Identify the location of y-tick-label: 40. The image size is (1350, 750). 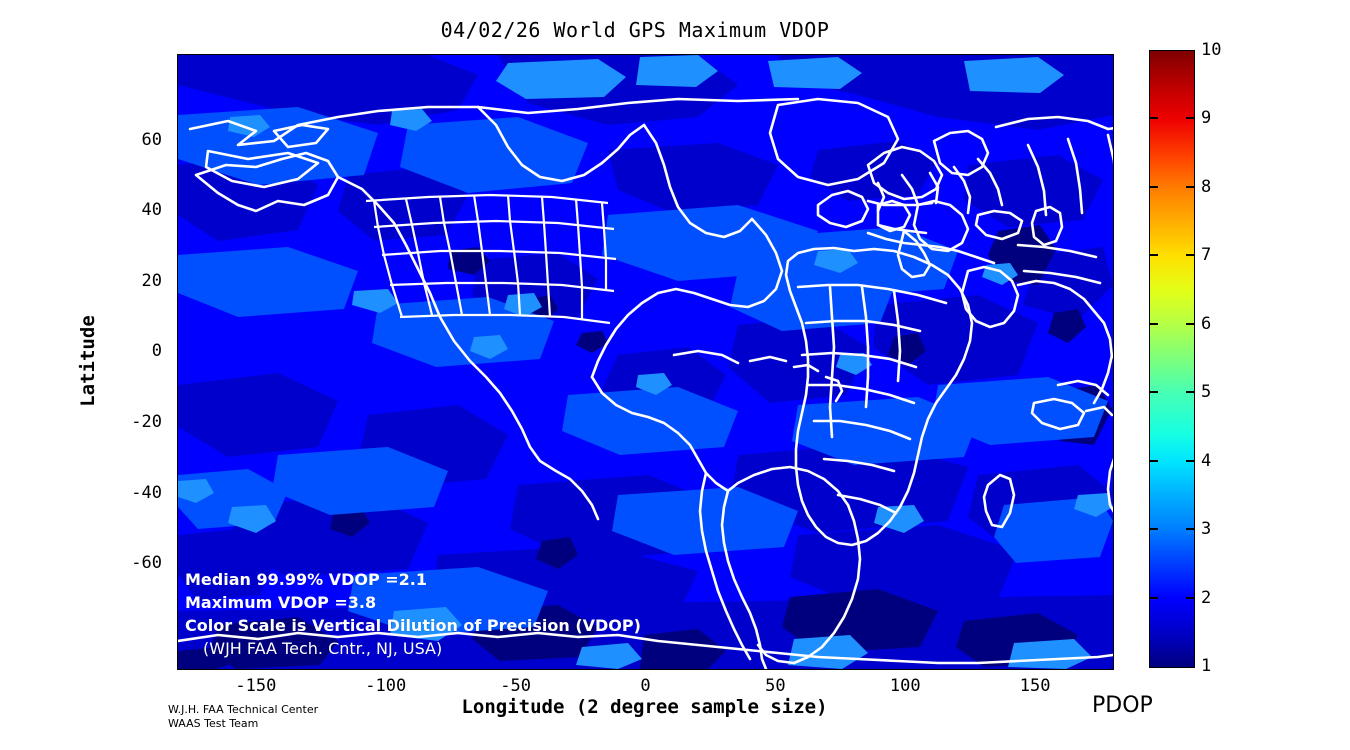
(151, 210).